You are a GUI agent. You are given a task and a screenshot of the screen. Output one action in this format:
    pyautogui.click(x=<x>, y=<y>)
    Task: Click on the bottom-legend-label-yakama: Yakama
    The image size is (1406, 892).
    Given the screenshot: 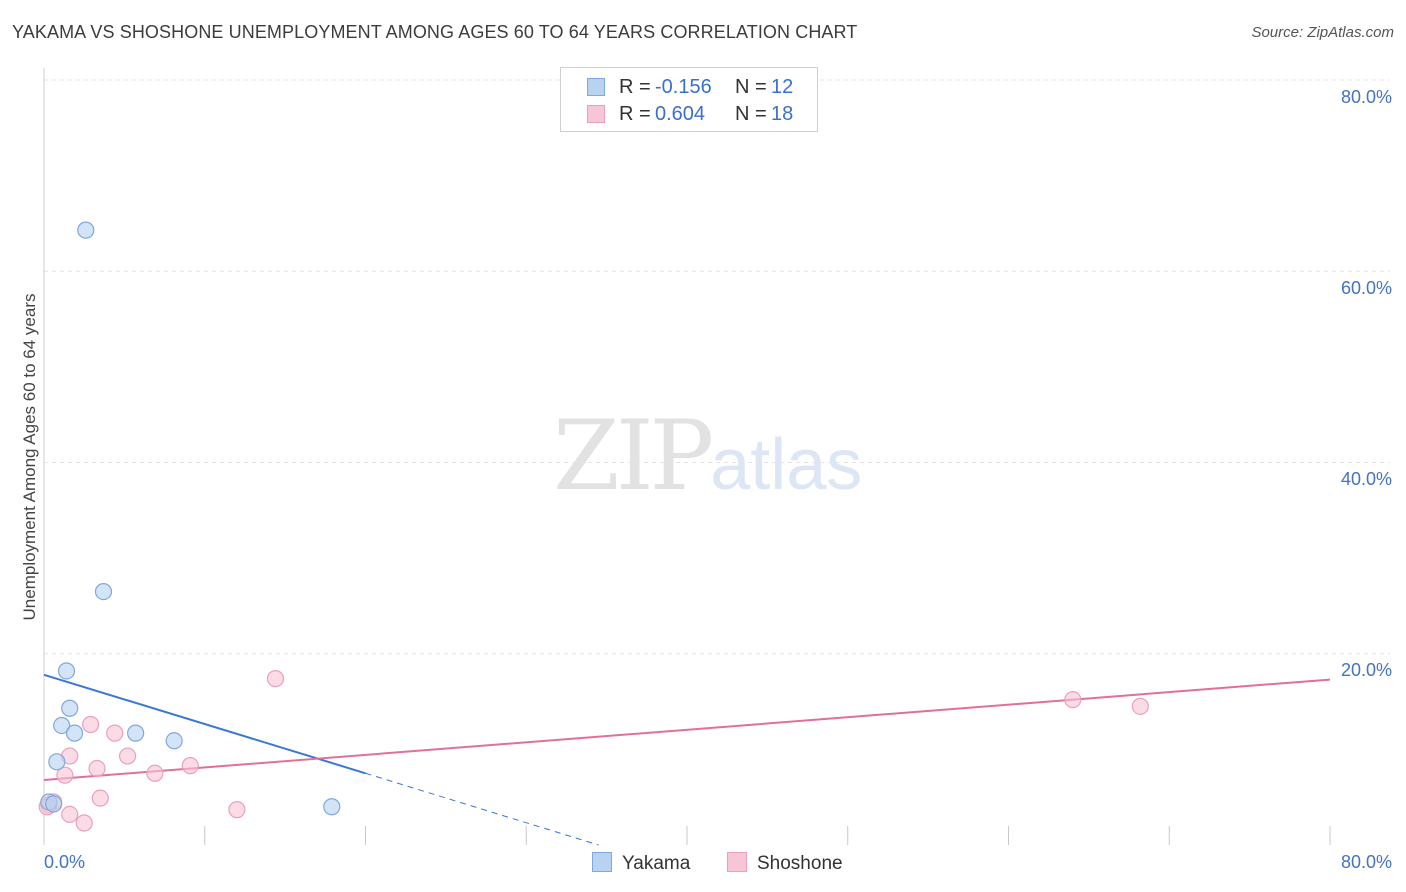 What is the action you would take?
    pyautogui.click(x=656, y=863)
    